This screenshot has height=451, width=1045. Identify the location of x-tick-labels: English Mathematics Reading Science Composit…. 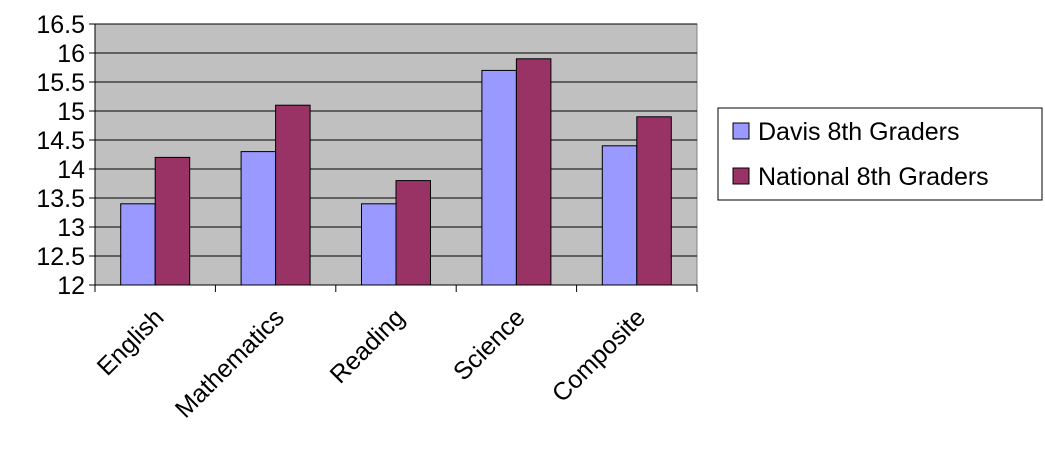
(371, 363).